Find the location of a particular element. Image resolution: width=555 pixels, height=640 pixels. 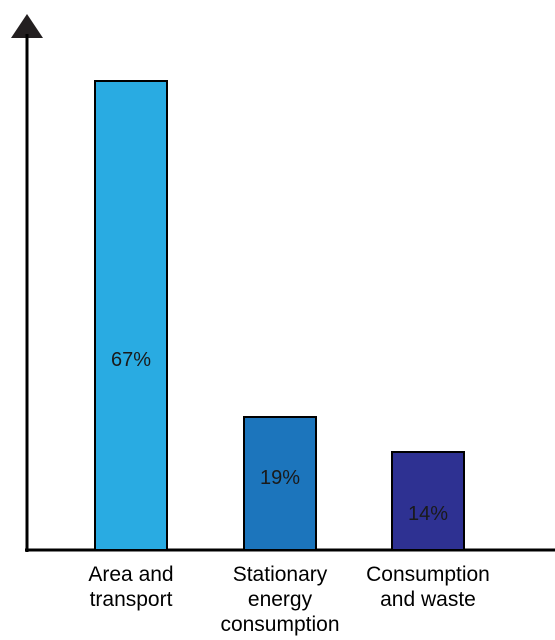

category-label-line: Stationary is located at coordinates (280, 574).